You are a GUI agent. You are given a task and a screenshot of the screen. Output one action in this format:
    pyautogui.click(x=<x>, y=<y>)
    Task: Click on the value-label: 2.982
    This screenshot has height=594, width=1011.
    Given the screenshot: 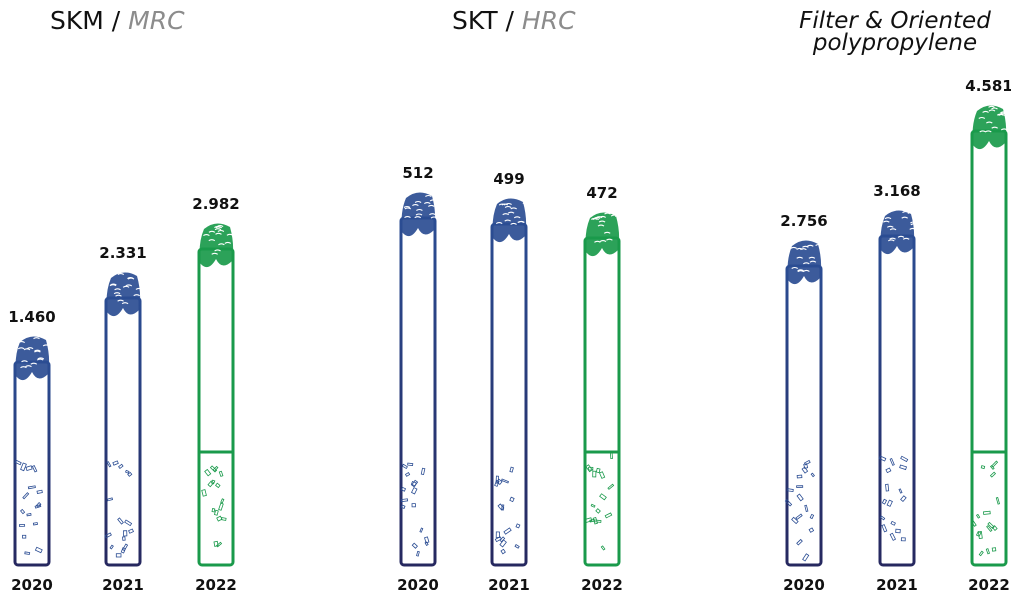 What is the action you would take?
    pyautogui.click(x=215, y=204)
    